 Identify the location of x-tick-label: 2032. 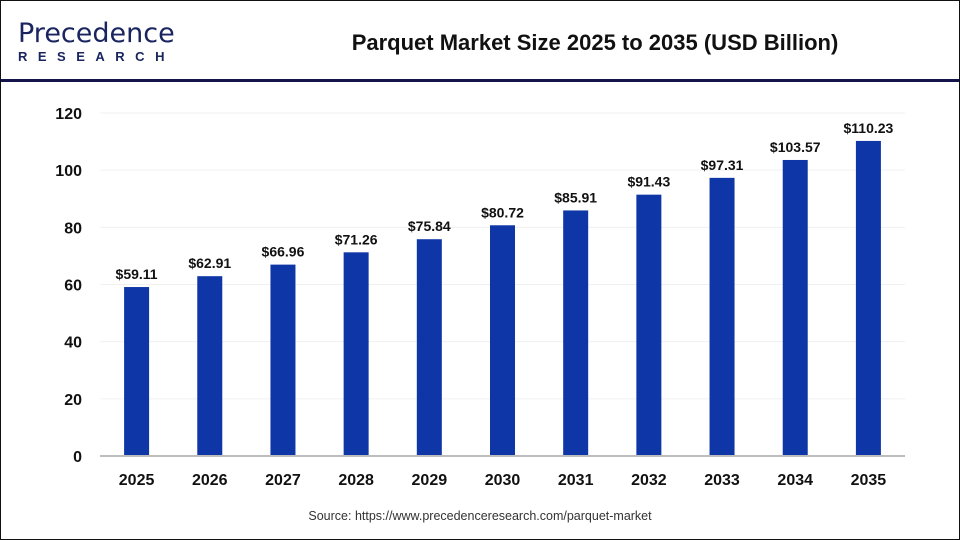
(649, 480).